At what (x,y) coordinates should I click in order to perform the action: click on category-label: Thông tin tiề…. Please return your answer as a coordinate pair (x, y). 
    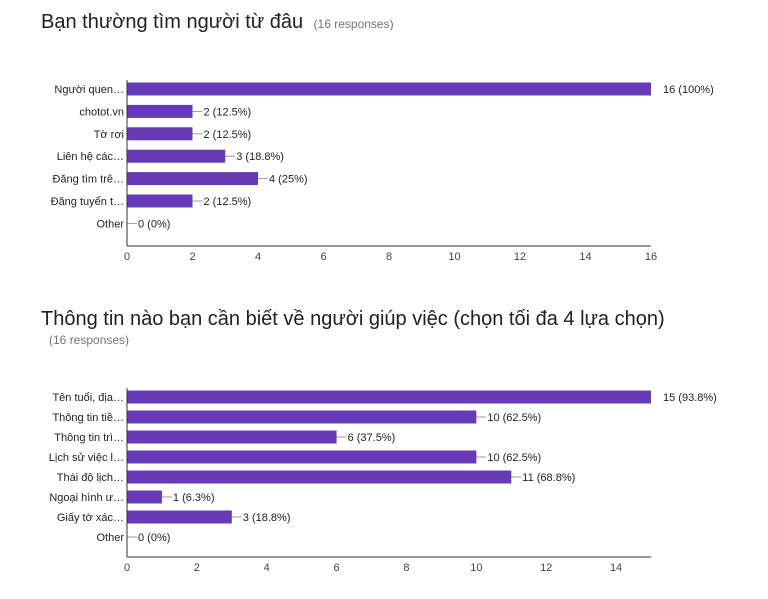
    Looking at the image, I should click on (88, 418).